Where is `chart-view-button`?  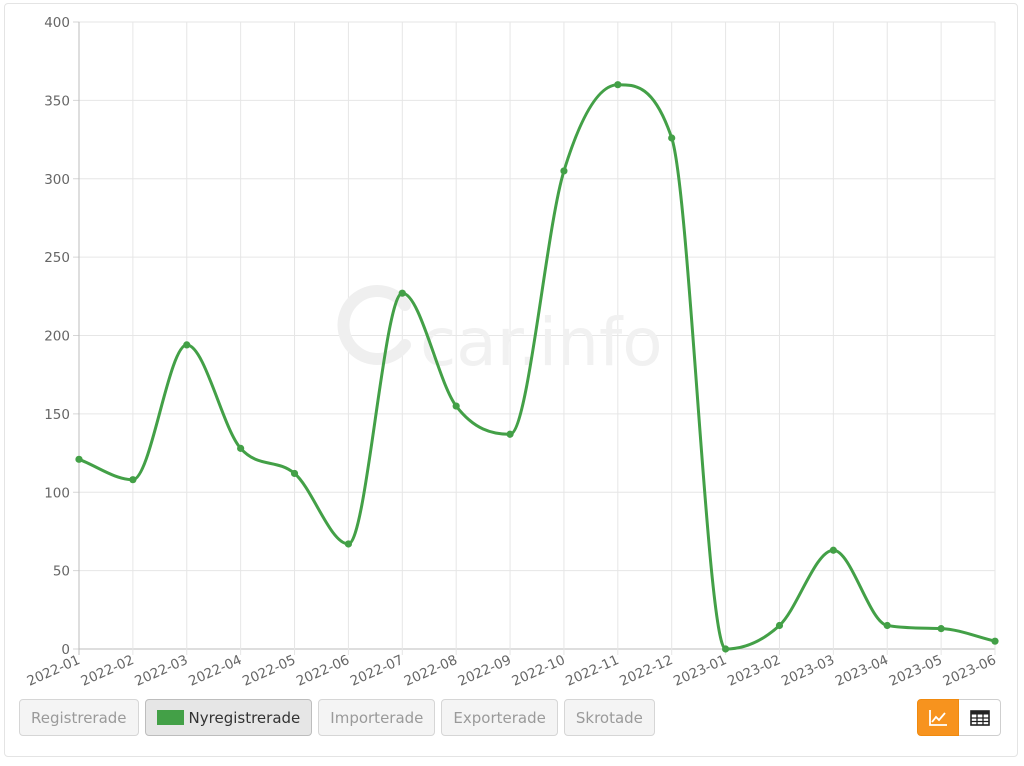 chart-view-button is located at coordinates (938, 717).